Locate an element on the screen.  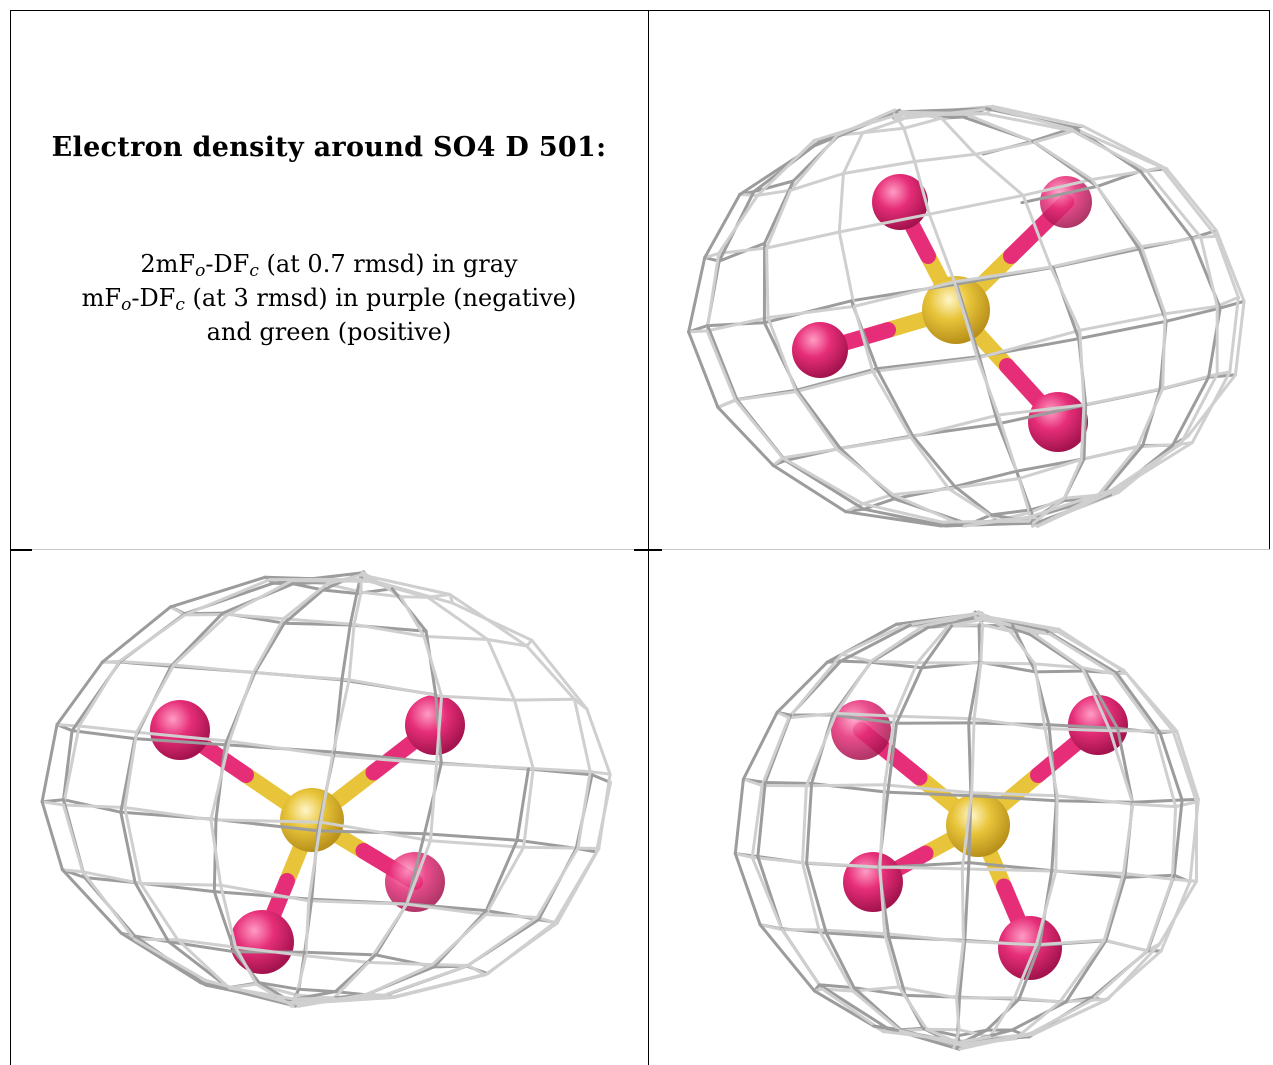
sulfur-atom is located at coordinates (312, 820).